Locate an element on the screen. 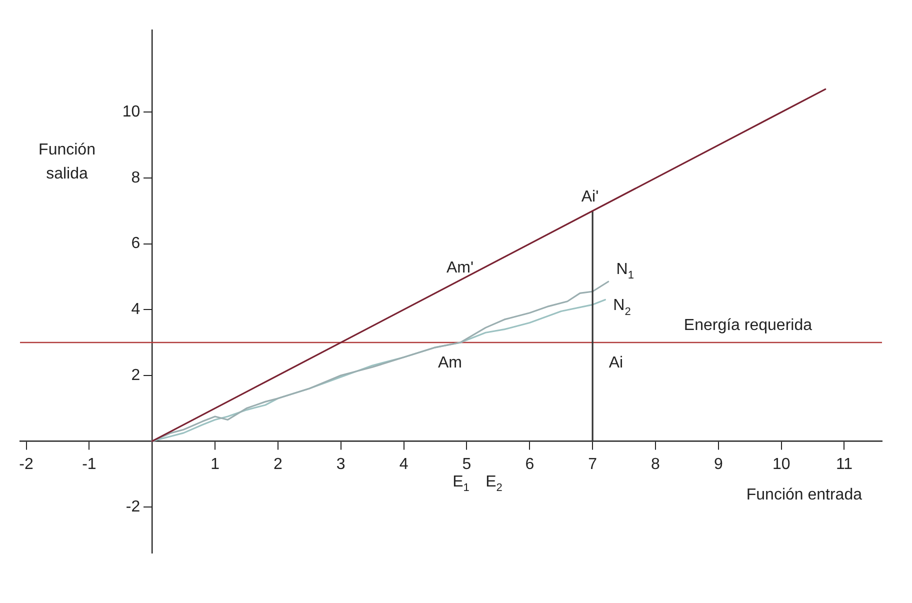 The height and width of the screenshot is (603, 912). y-tick-label: 6 is located at coordinates (135, 243).